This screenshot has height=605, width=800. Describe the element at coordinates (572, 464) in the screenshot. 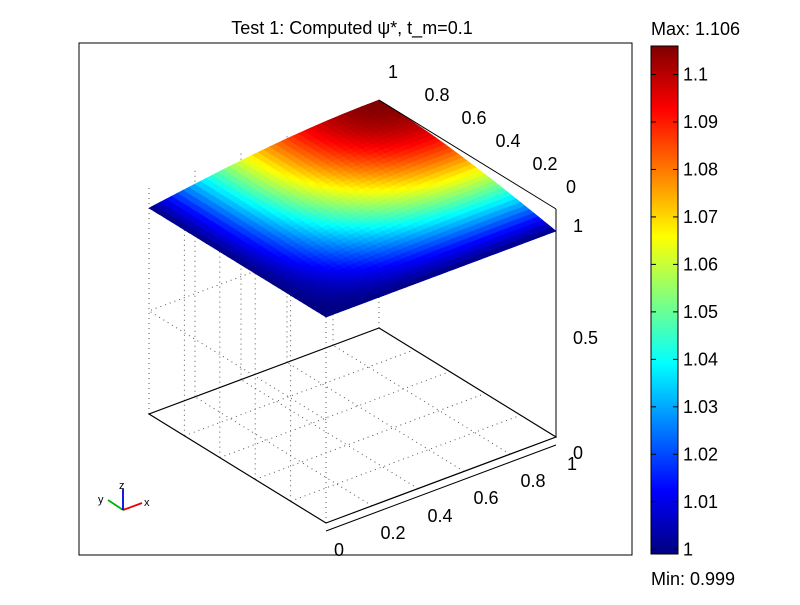

I see `x-tick-label: 1` at that location.